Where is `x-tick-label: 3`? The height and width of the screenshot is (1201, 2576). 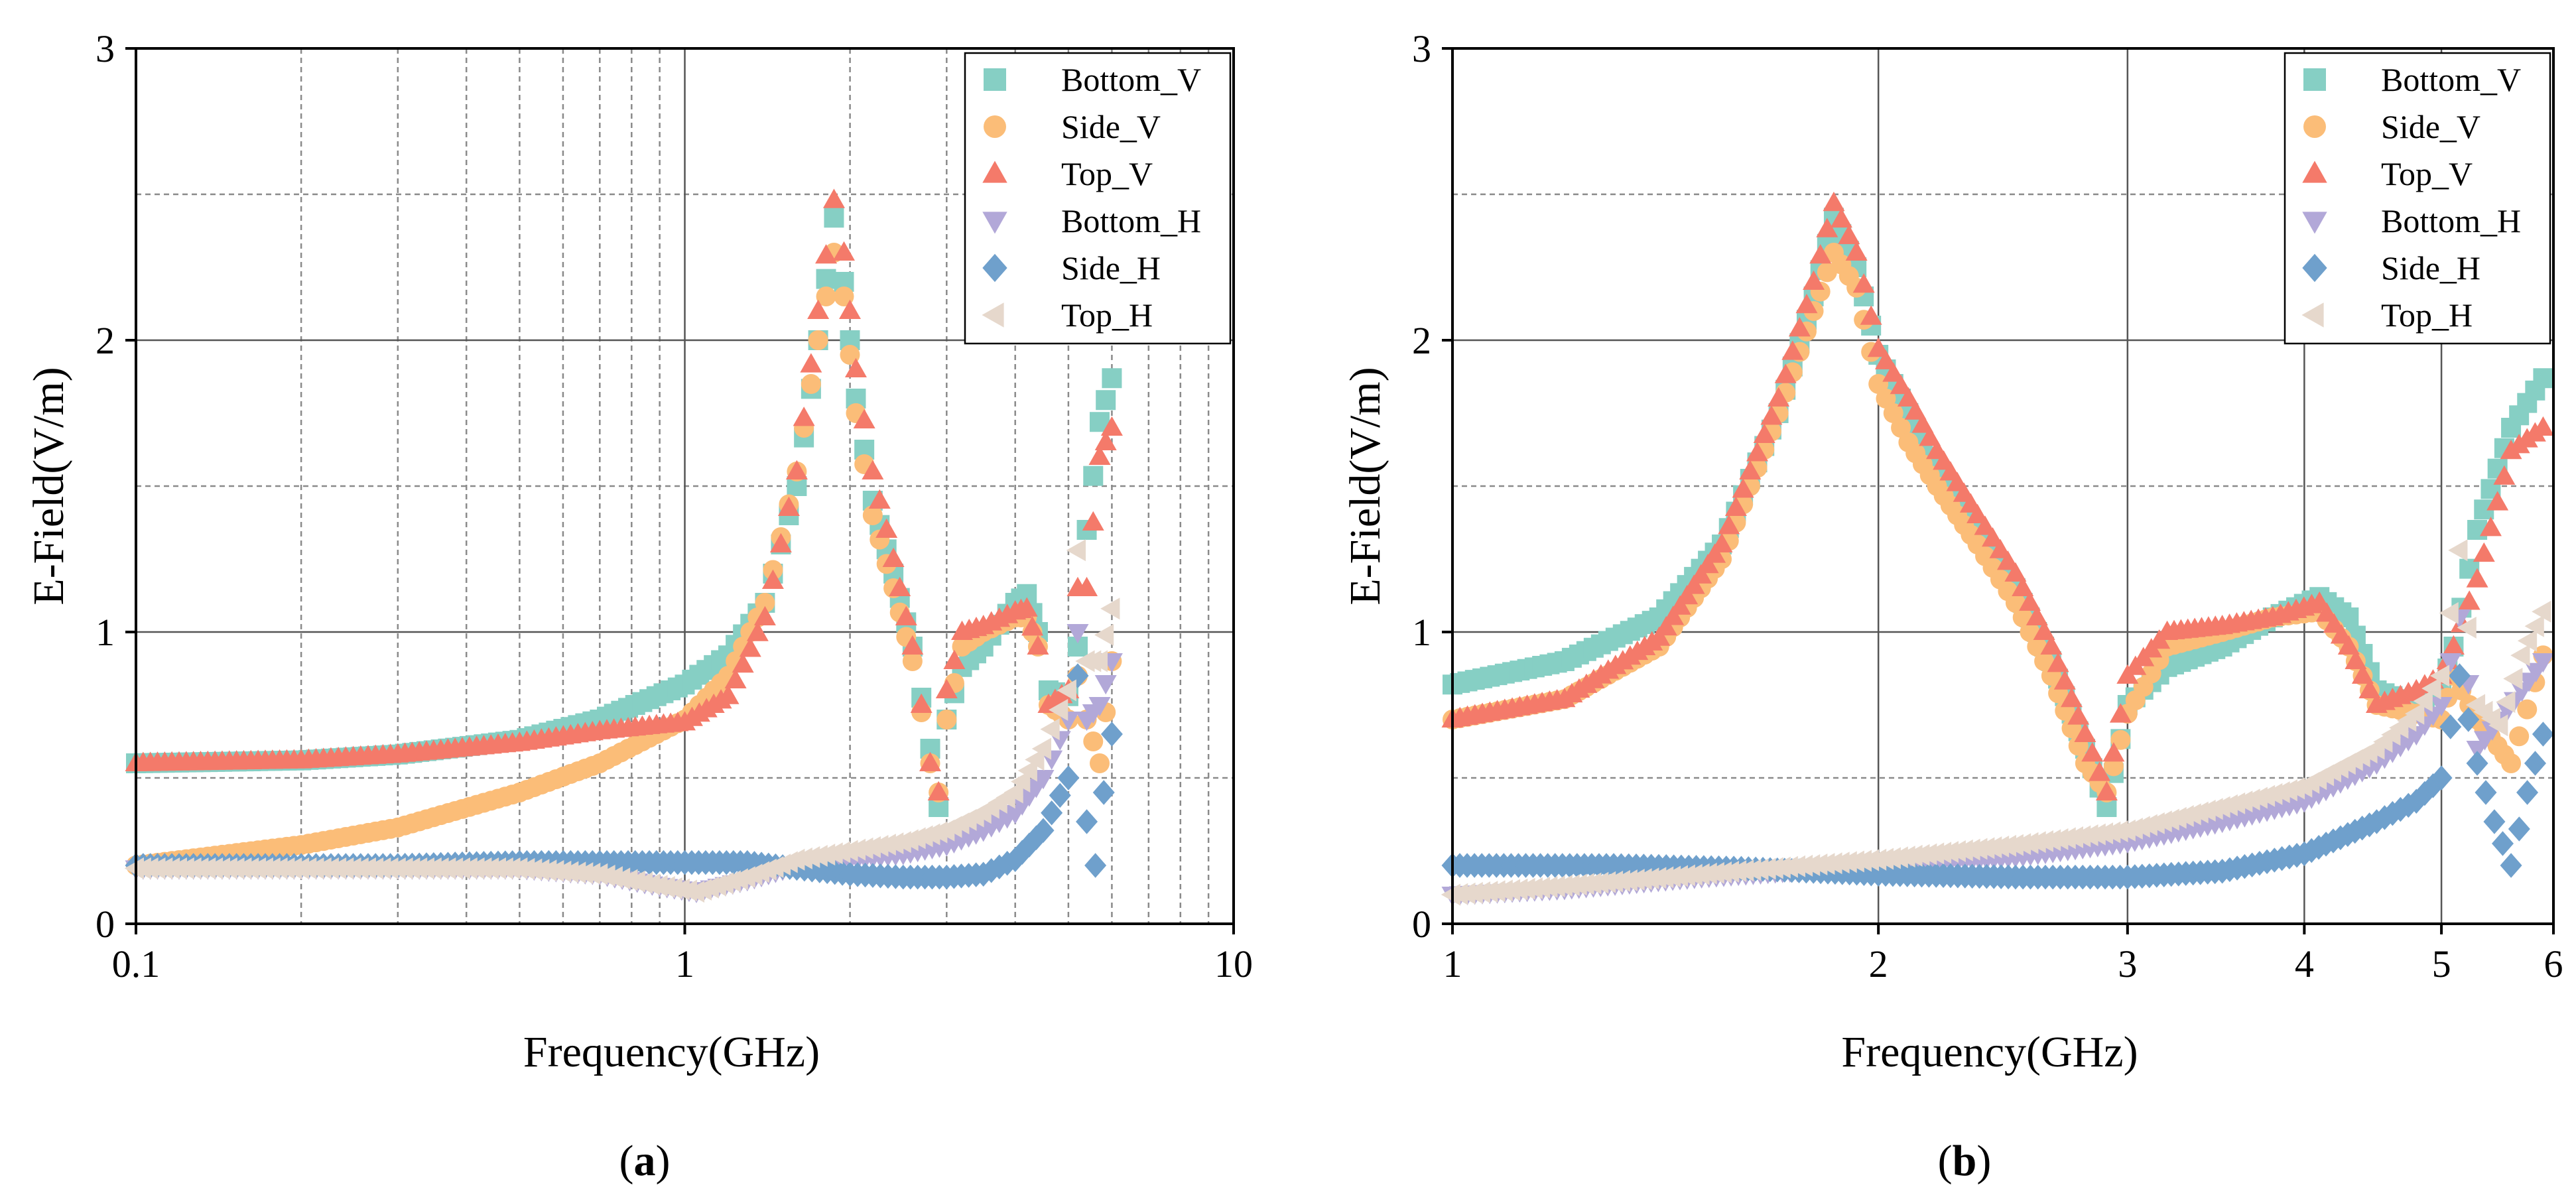 x-tick-label: 3 is located at coordinates (2128, 964).